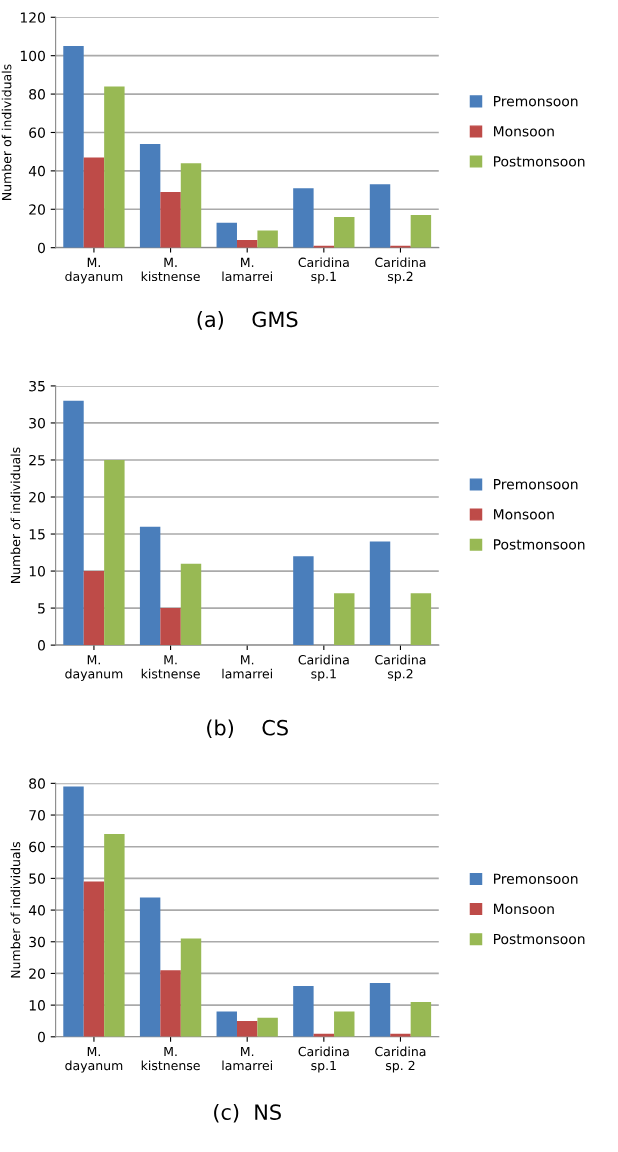 The height and width of the screenshot is (1152, 618). Describe the element at coordinates (37, 460) in the screenshot. I see `y-tick-label: 25` at that location.